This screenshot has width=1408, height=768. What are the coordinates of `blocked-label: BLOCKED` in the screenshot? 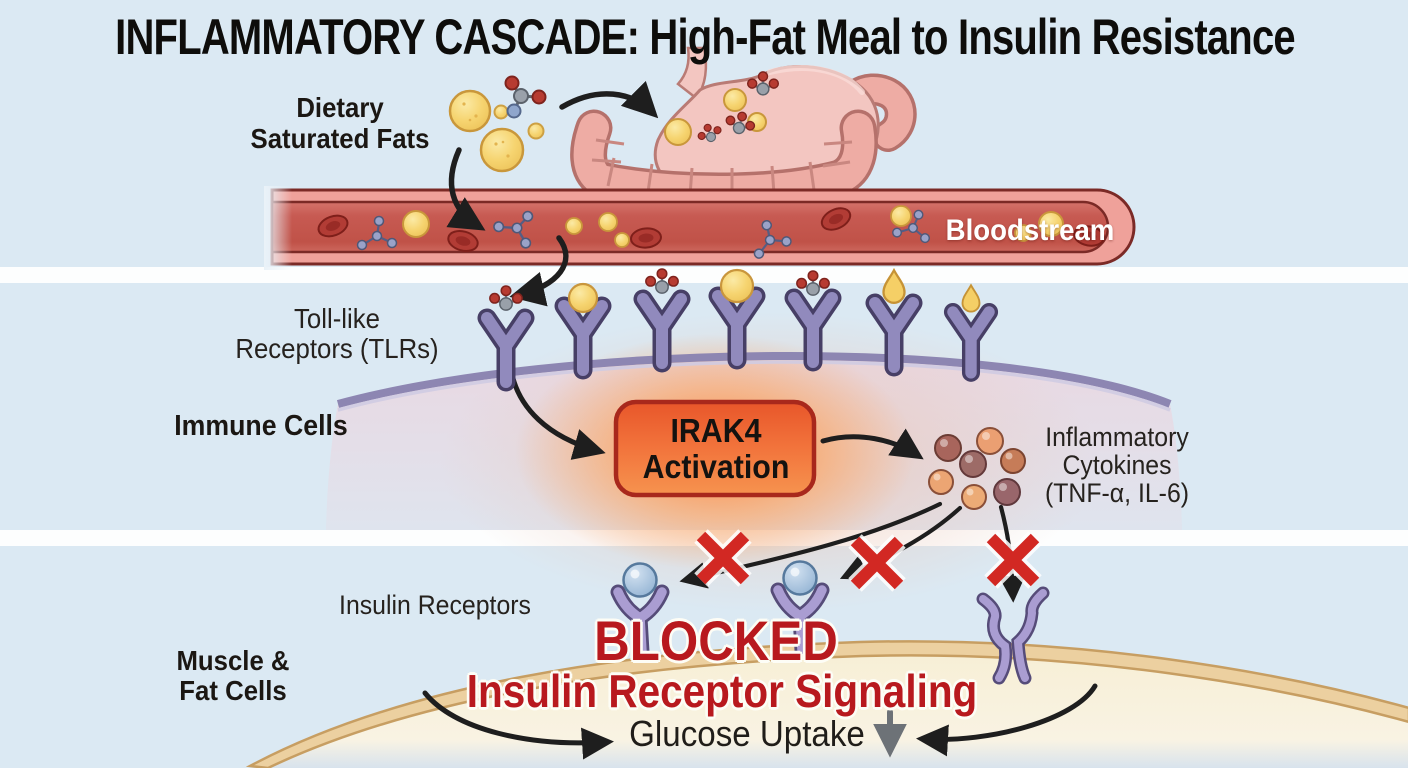 It's located at (716, 640).